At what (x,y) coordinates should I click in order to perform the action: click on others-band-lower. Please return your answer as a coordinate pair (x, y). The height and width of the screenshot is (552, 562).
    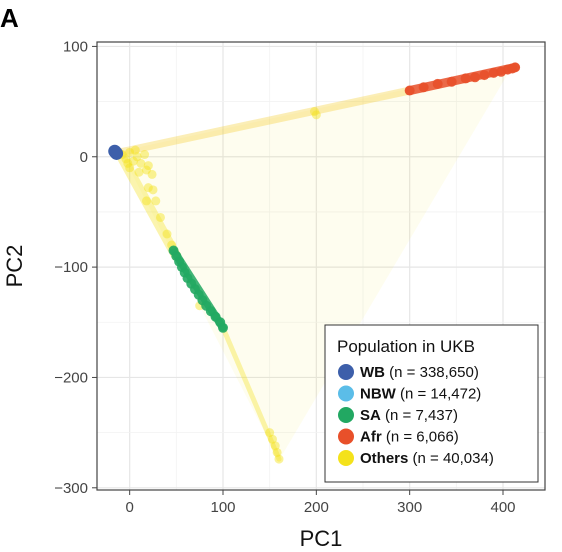
    Looking at the image, I should click on (251, 393).